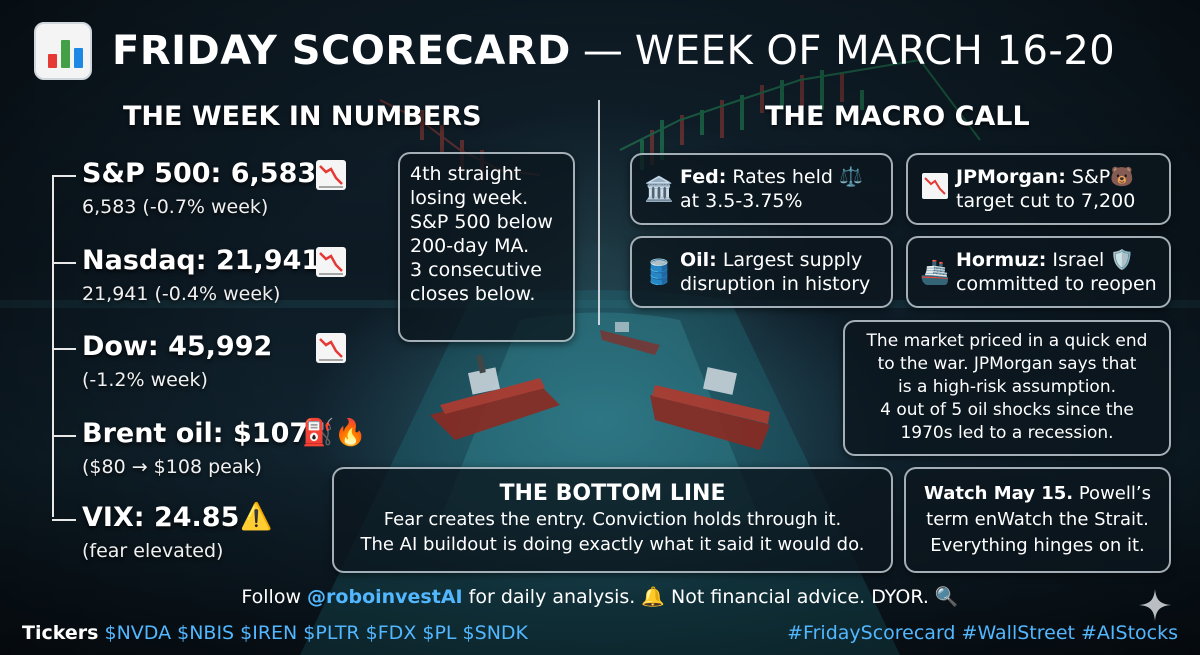 The width and height of the screenshot is (1200, 655). I want to click on card-line: committed to reopen, so click(1056, 284).